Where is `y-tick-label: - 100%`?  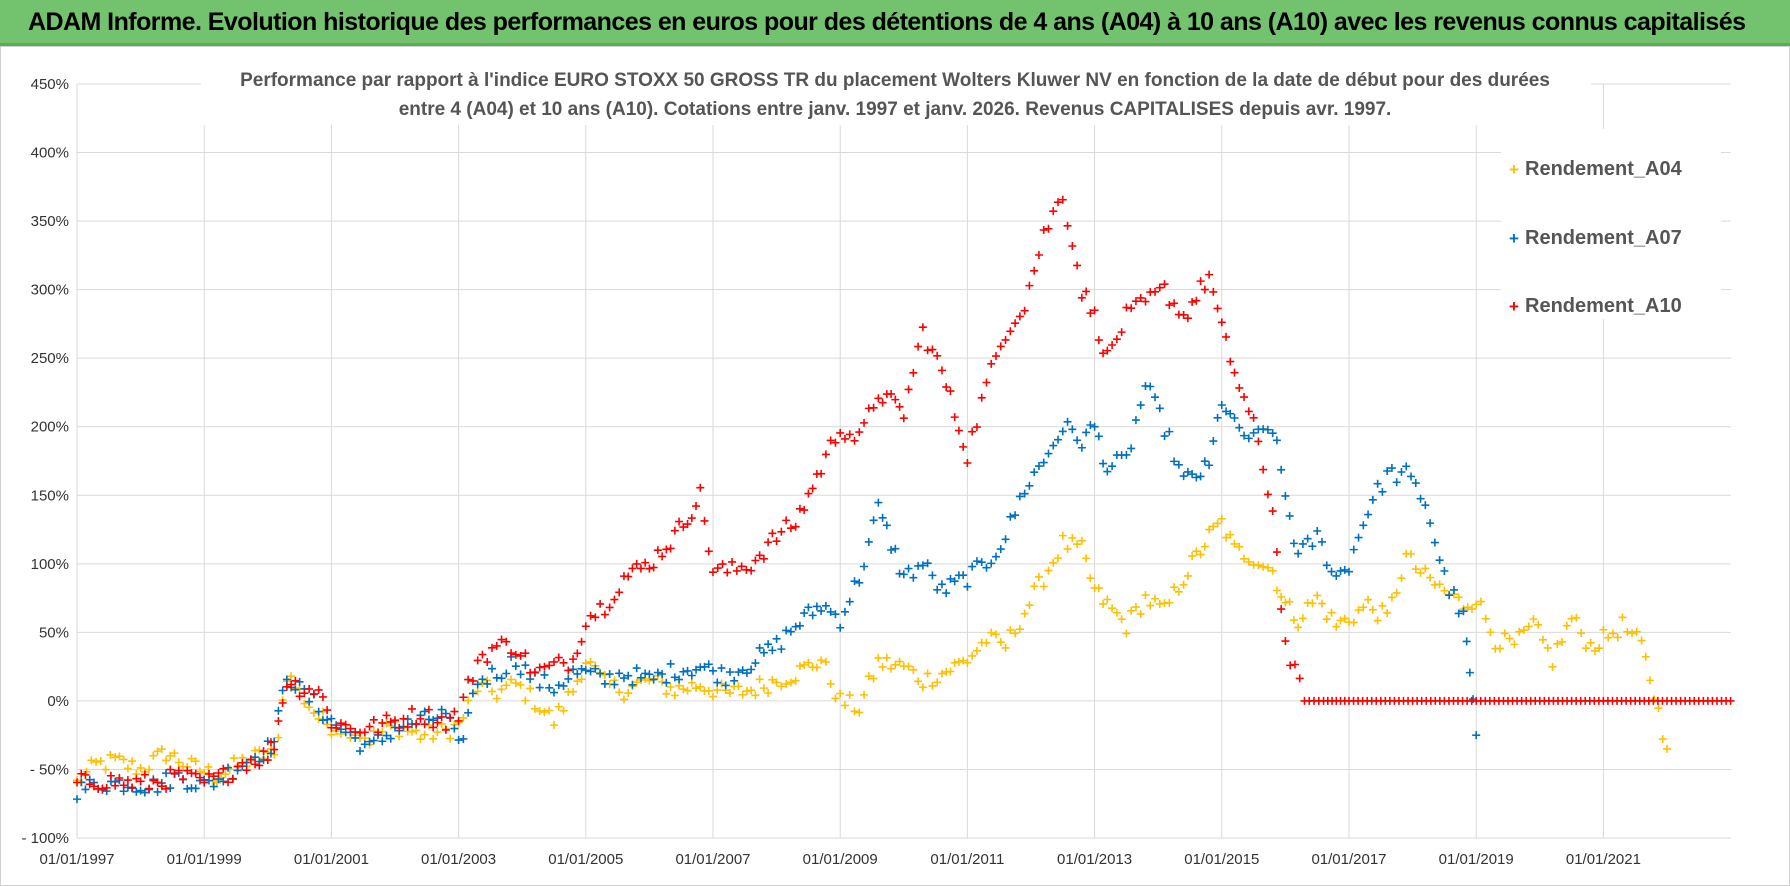
y-tick-label: - 100% is located at coordinates (45, 838).